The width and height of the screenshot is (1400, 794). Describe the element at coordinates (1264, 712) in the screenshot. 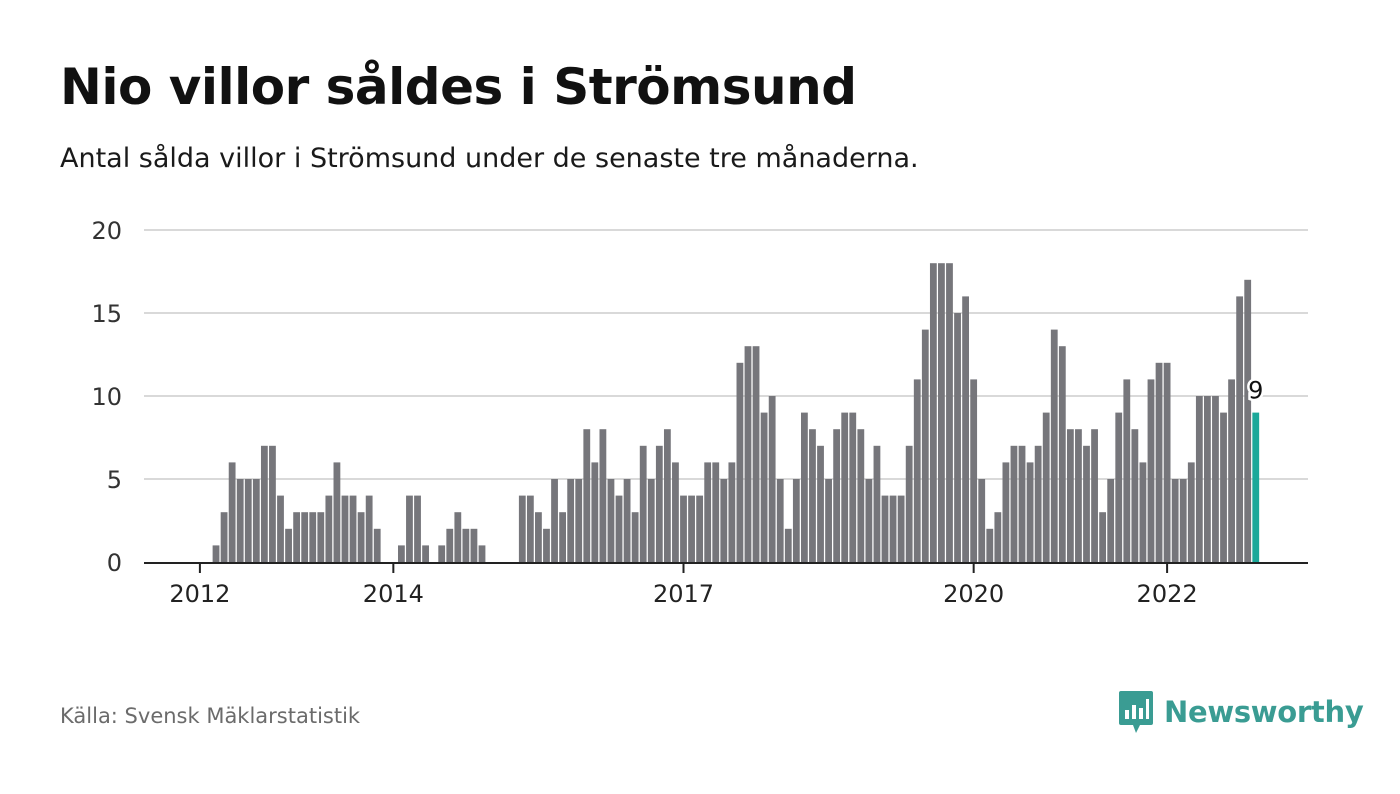

I see `logo-text: Newsworthy` at that location.